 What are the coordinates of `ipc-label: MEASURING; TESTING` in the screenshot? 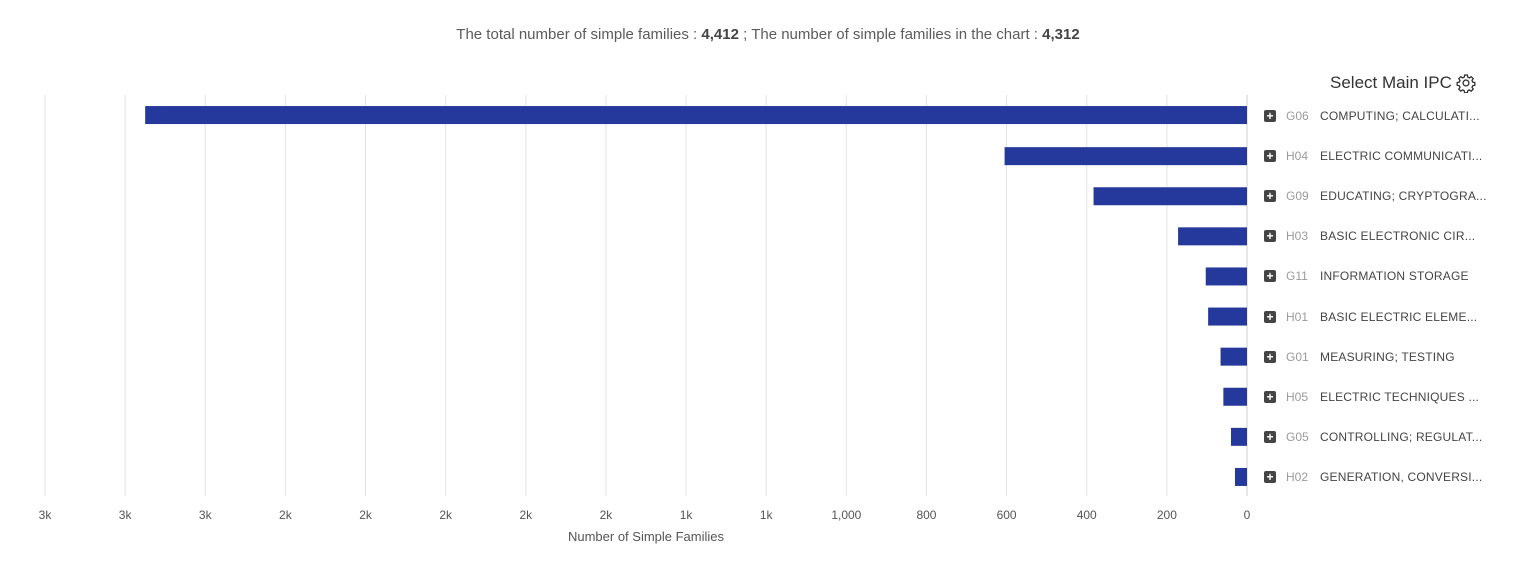 It's located at (1387, 356).